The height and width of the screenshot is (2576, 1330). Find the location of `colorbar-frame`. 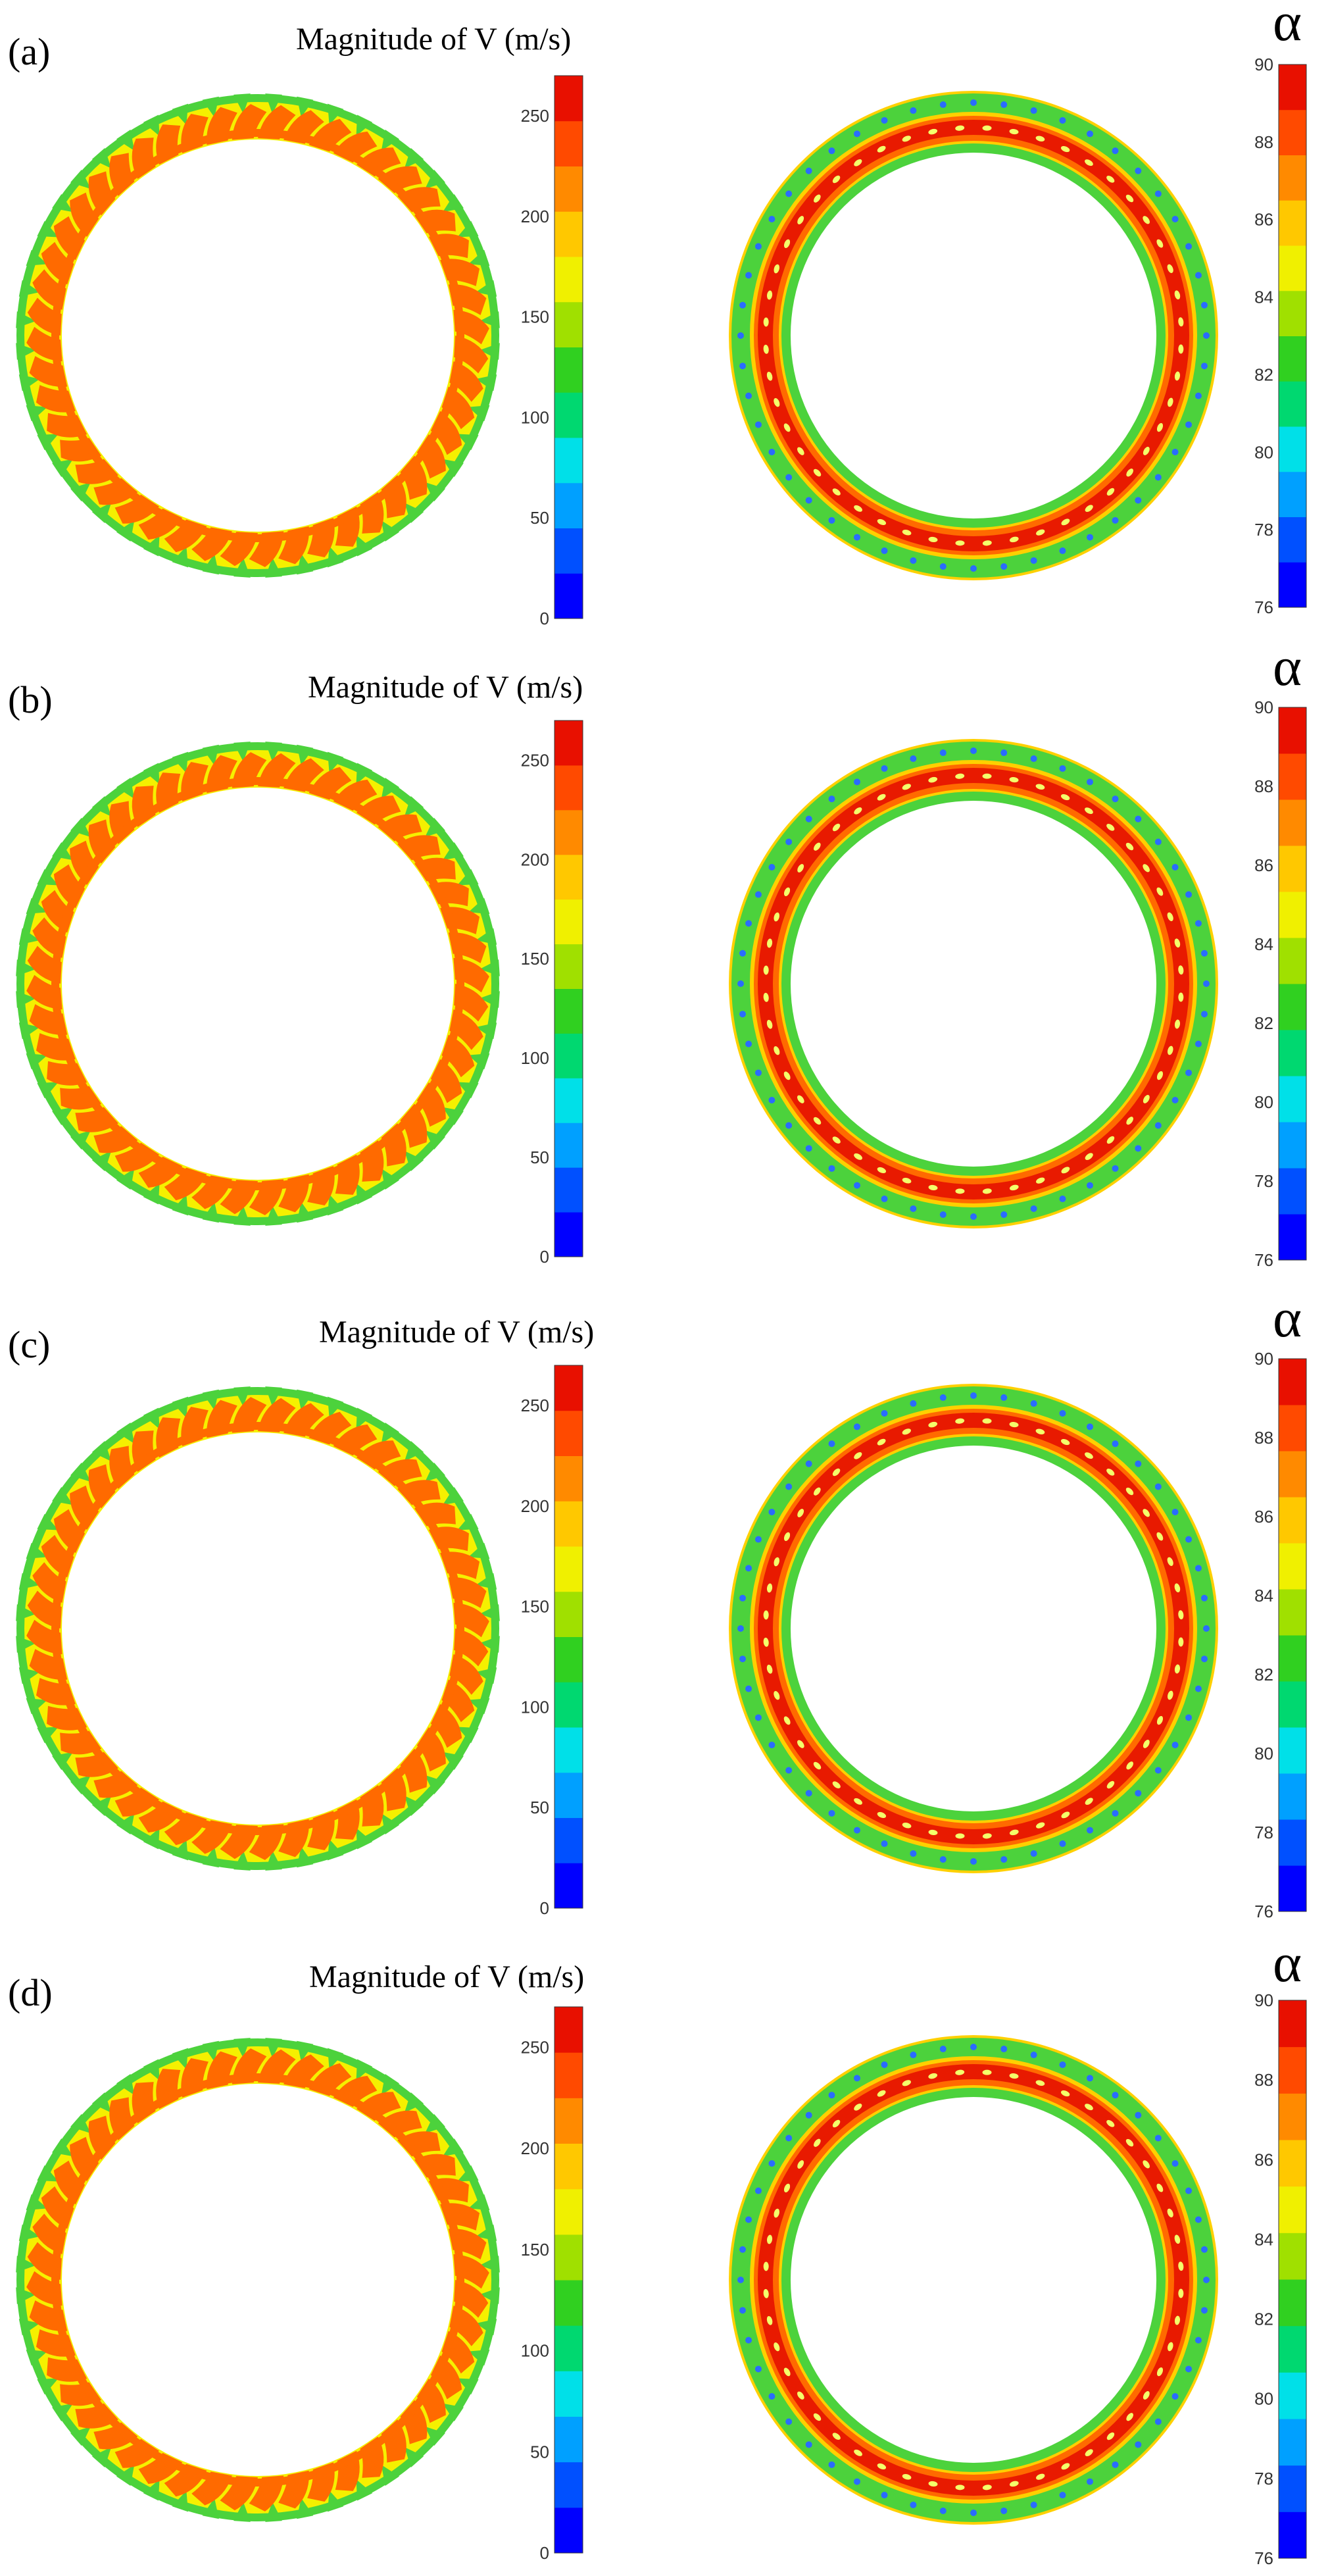

colorbar-frame is located at coordinates (1292, 336).